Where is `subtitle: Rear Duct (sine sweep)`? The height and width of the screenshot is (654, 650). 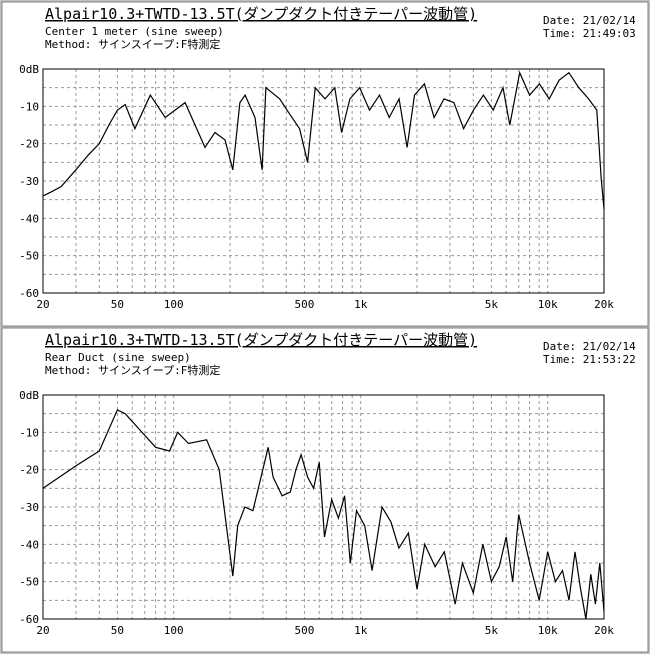 subtitle: Rear Duct (sine sweep) is located at coordinates (118, 357).